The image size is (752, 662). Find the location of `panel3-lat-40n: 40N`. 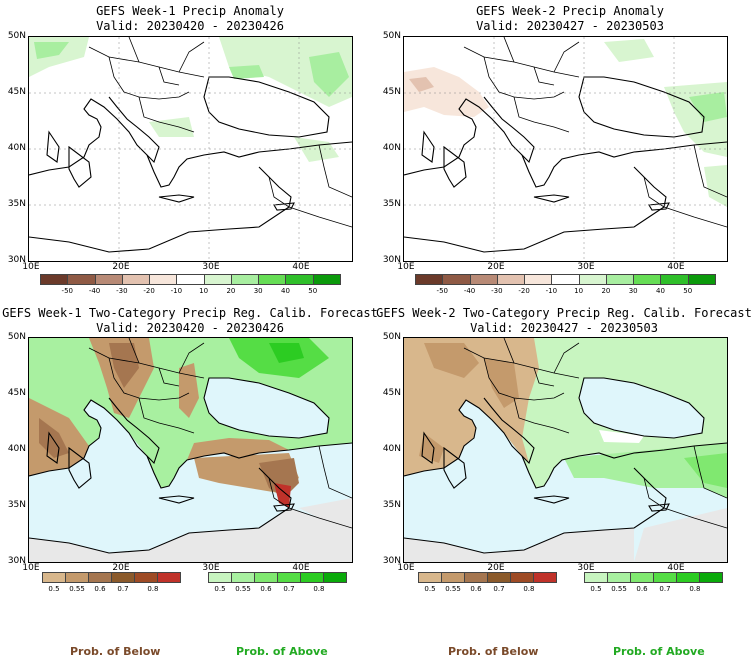

panel3-lat-40n: 40N is located at coordinates (16, 449).